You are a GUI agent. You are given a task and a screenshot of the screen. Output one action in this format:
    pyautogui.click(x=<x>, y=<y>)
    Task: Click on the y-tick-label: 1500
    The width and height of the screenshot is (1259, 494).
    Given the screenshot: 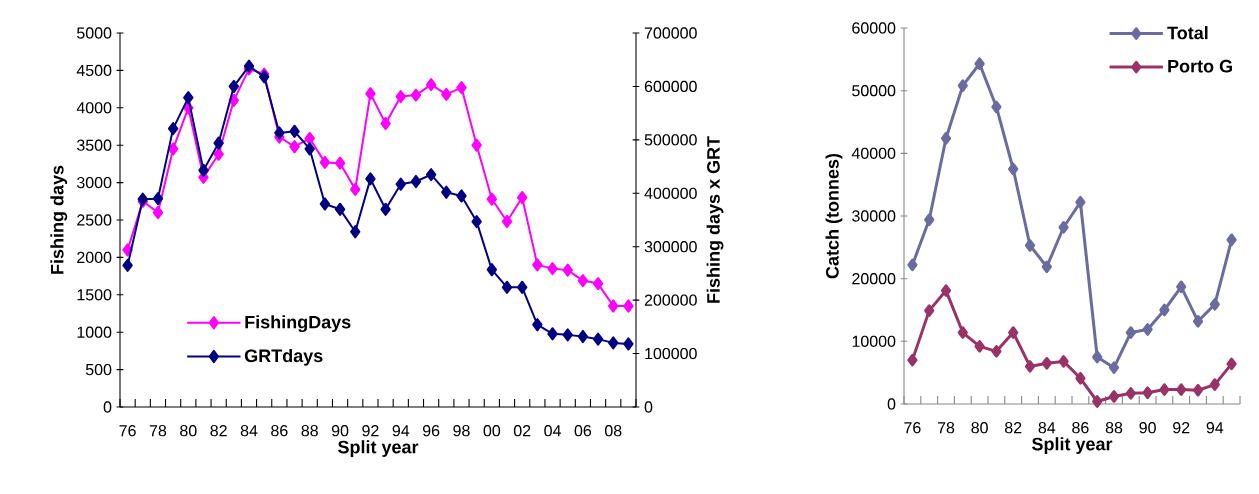 What is the action you would take?
    pyautogui.click(x=94, y=295)
    